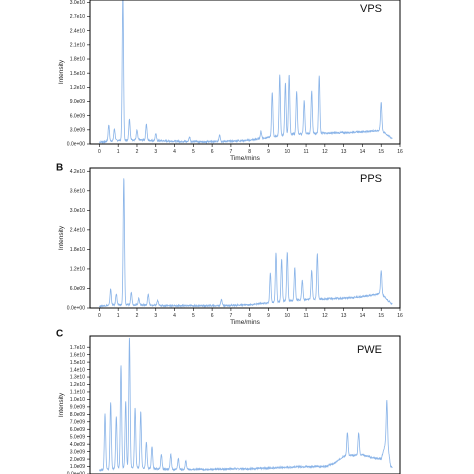 This screenshot has width=474, height=474. Describe the element at coordinates (78, 370) in the screenshot. I see `y-tick-label: 1.4e10` at that location.